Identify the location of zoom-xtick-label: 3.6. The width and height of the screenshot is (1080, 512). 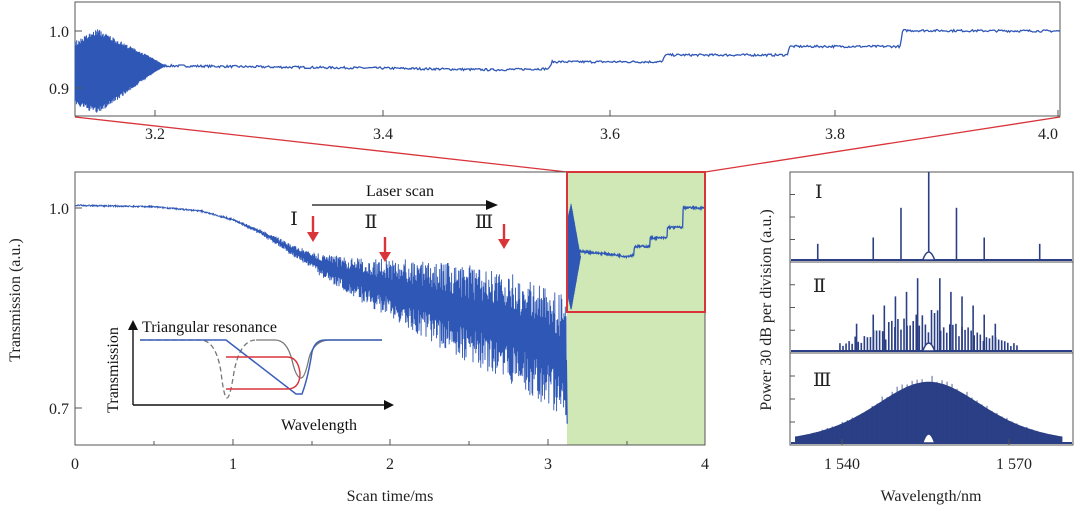
(610, 134).